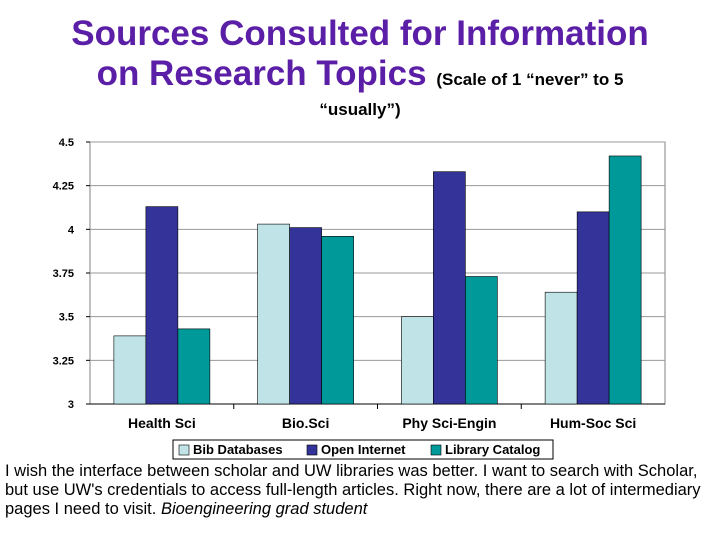  Describe the element at coordinates (264, 509) in the screenshot. I see `quote-attribution: Bioengineering grad student` at that location.